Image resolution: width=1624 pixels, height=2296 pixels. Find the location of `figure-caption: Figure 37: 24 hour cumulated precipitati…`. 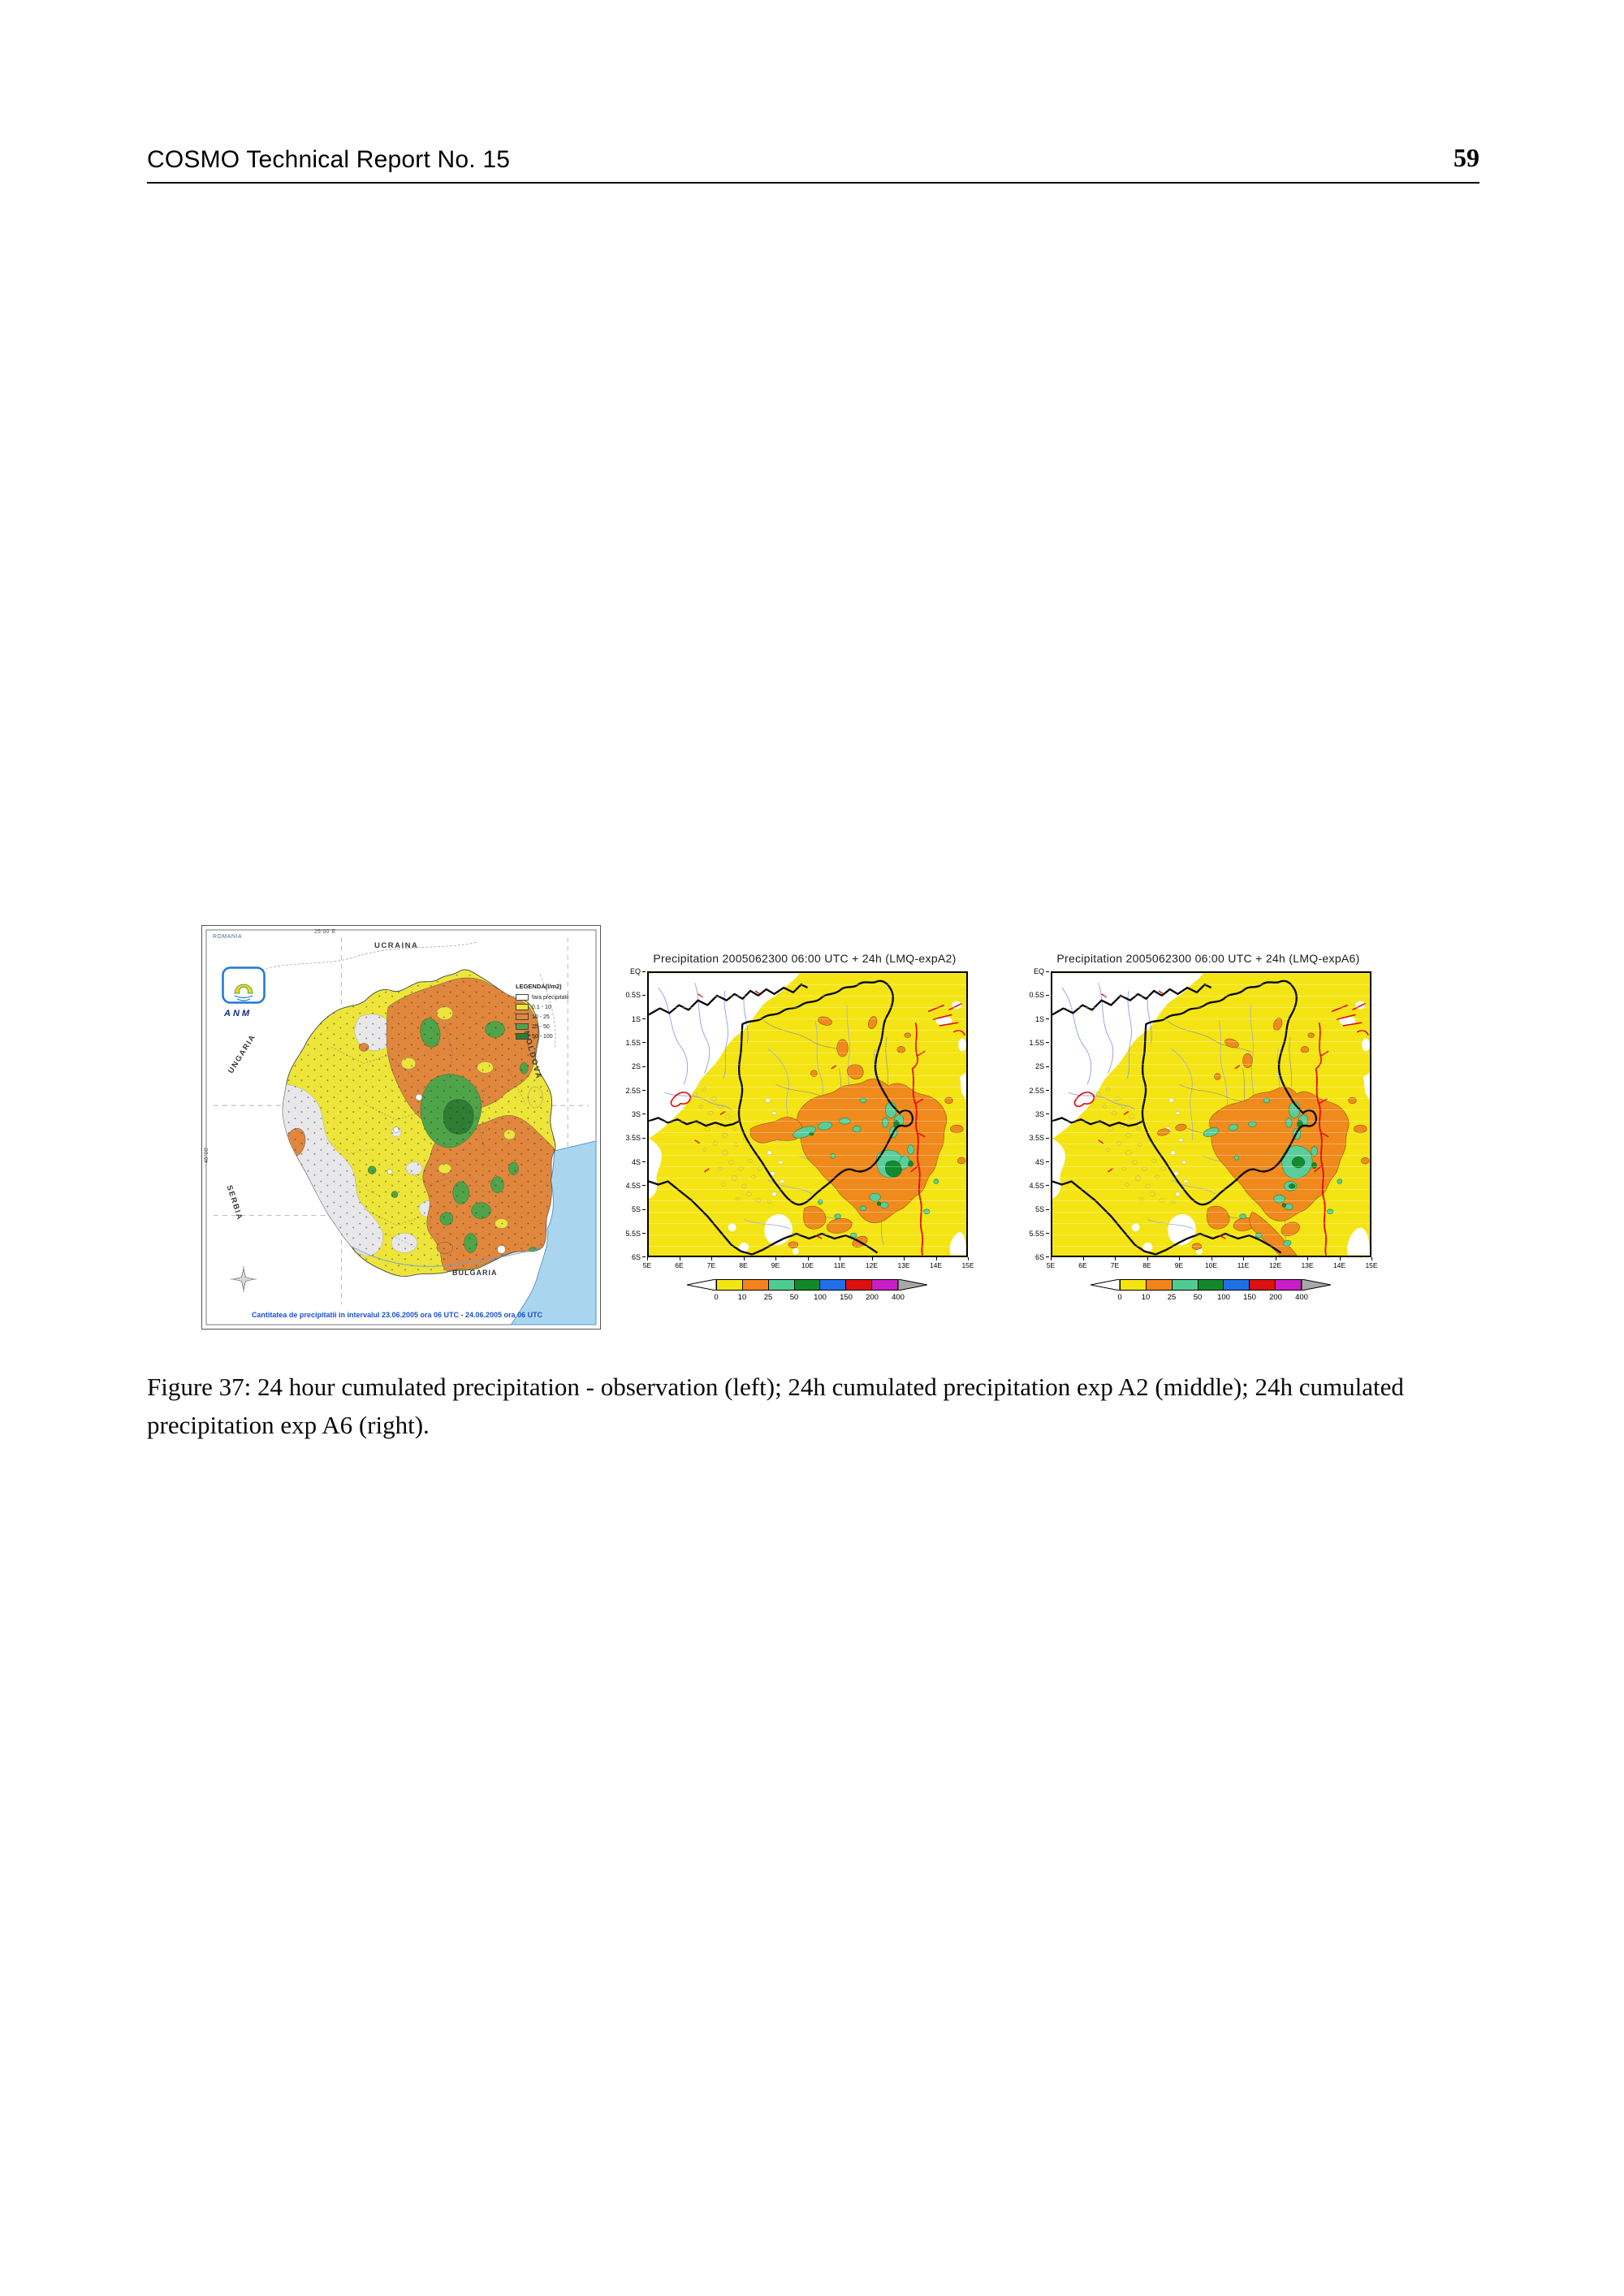

figure-caption: Figure 37: 24 hour cumulated precipitati… is located at coordinates (776, 1406).